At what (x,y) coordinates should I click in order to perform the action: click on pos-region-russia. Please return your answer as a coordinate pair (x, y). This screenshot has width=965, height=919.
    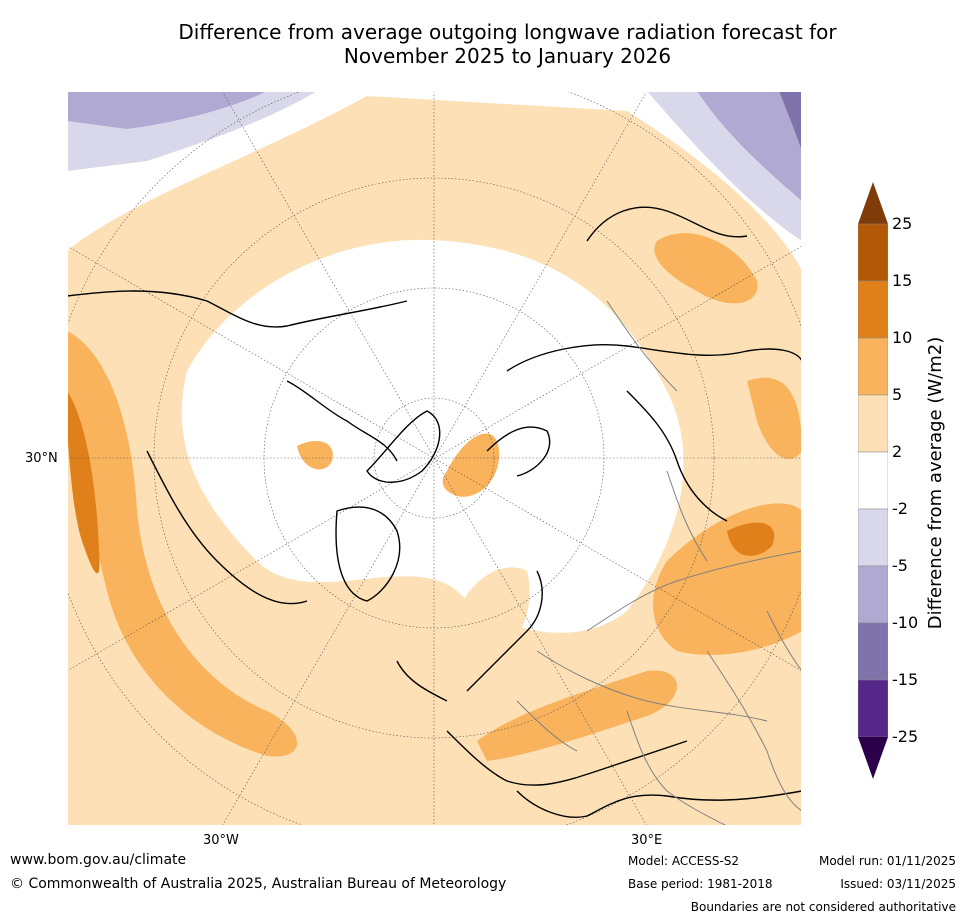
    Looking at the image, I should click on (774, 418).